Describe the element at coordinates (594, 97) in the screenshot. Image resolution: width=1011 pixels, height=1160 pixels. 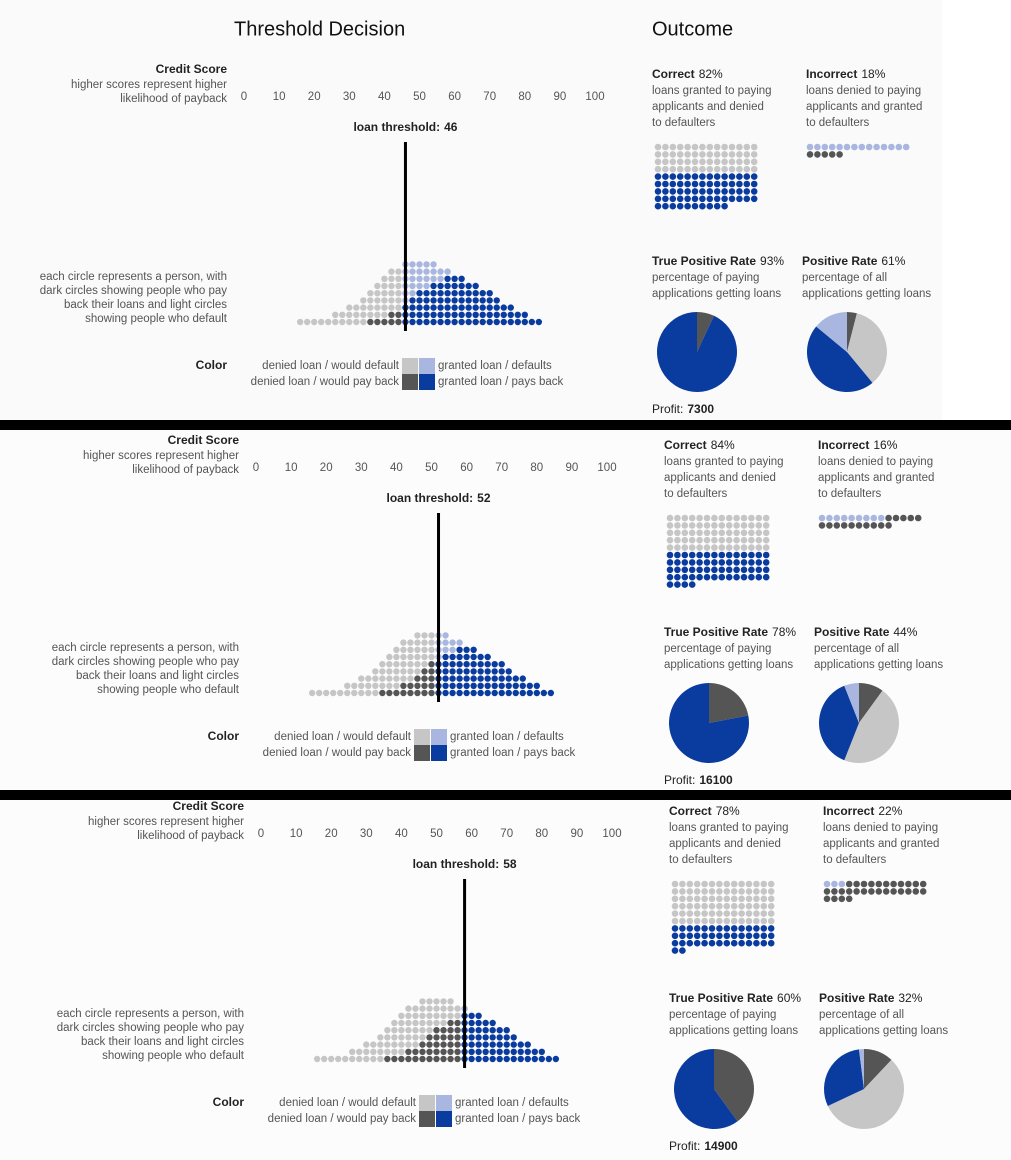
I see `x-tick-label: 100` at that location.